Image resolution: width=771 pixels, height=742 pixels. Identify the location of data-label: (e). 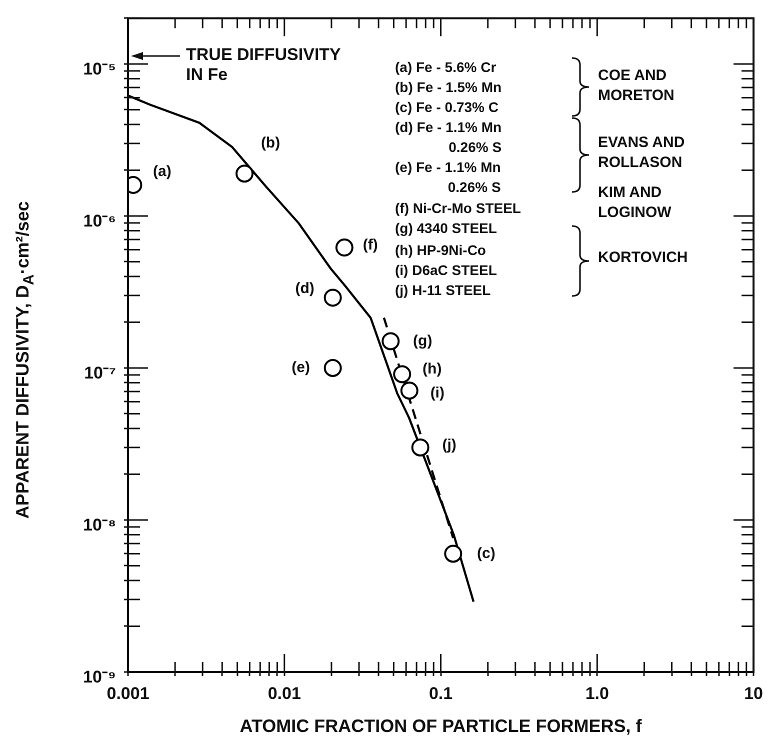
(301, 367).